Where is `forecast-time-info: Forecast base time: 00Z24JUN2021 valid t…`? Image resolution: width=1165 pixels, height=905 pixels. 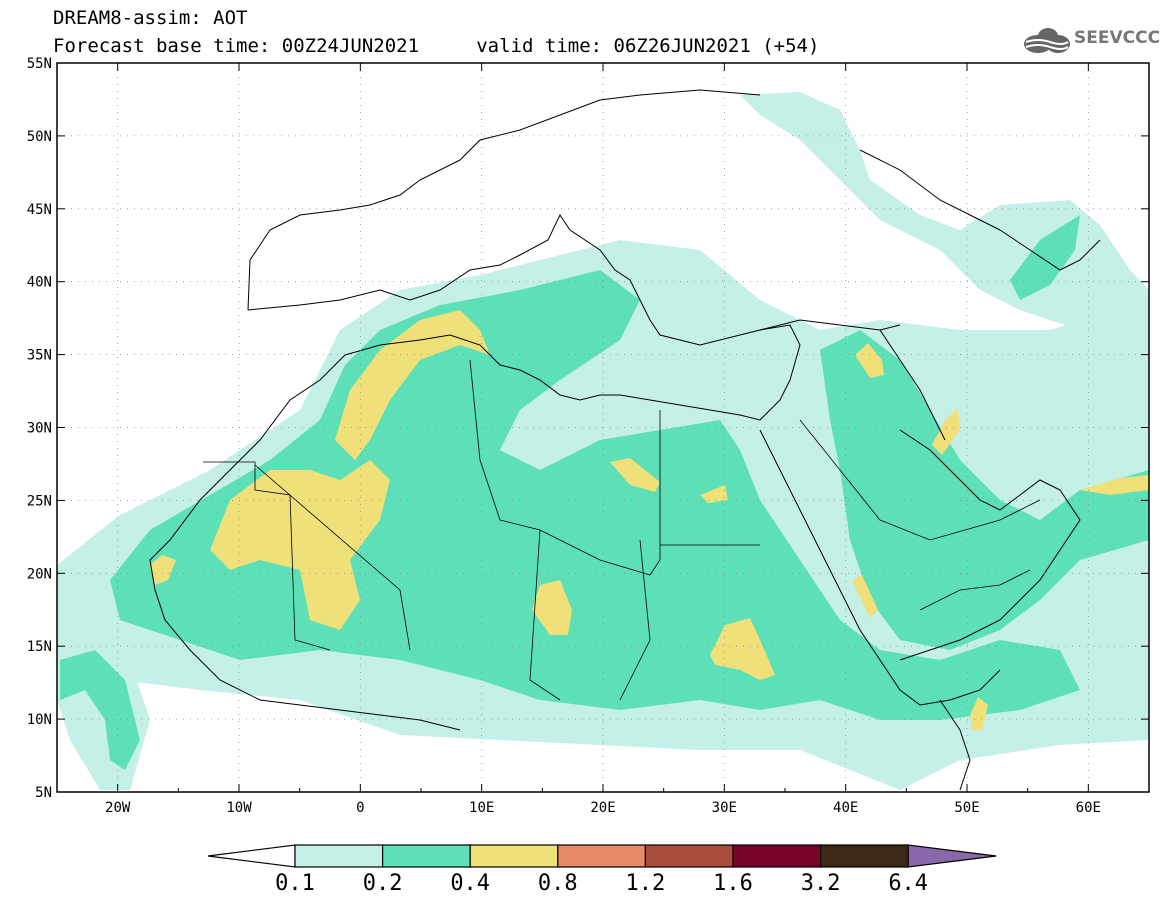 forecast-time-info: Forecast base time: 00Z24JUN2021 valid t… is located at coordinates (436, 46).